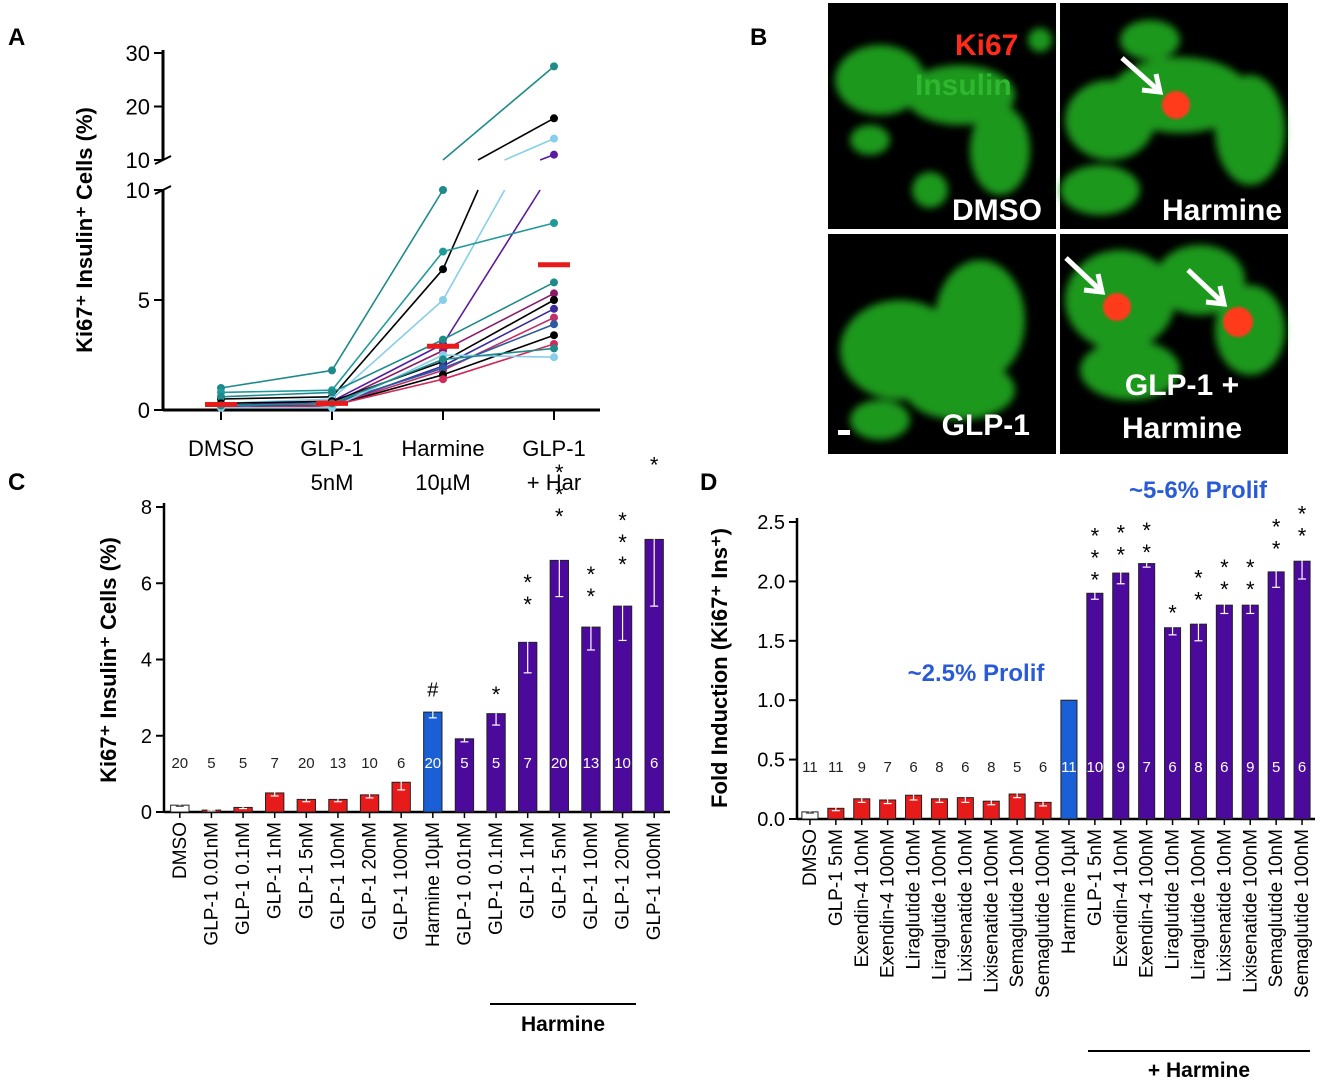  I want to click on sample-size-label: 20, so click(432, 763).